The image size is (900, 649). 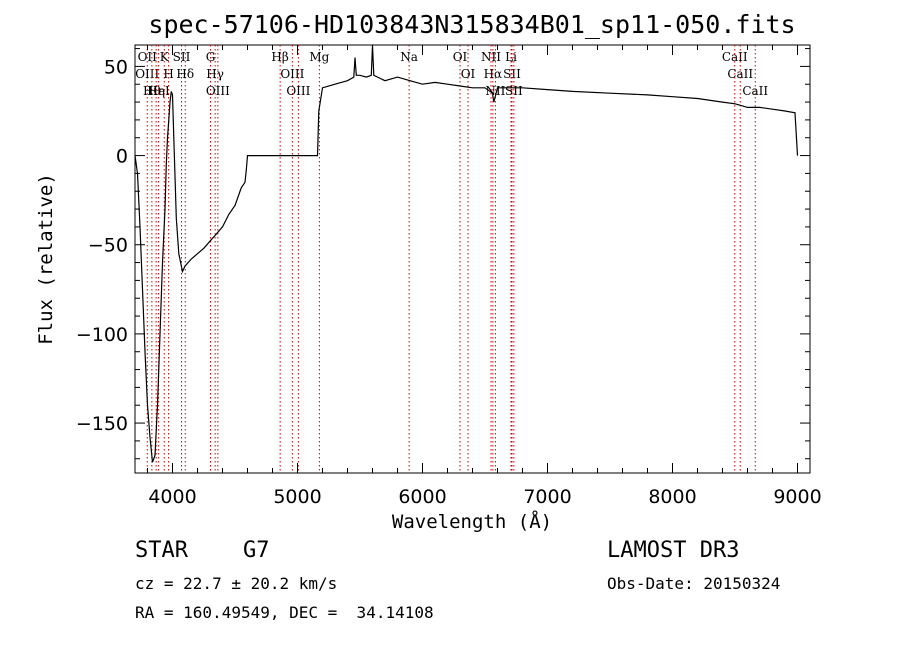 I want to click on y-tick-label: −150, so click(x=102, y=424).